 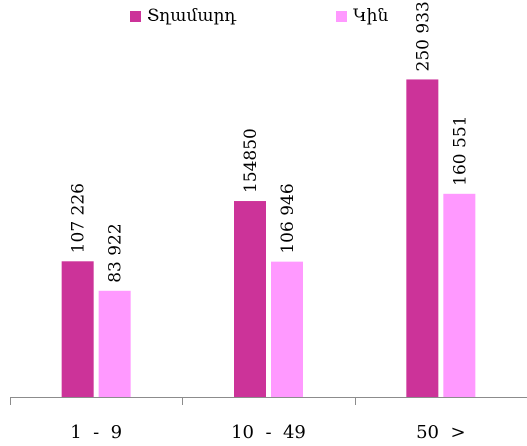 I want to click on data-label: 106 946, so click(x=288, y=218).